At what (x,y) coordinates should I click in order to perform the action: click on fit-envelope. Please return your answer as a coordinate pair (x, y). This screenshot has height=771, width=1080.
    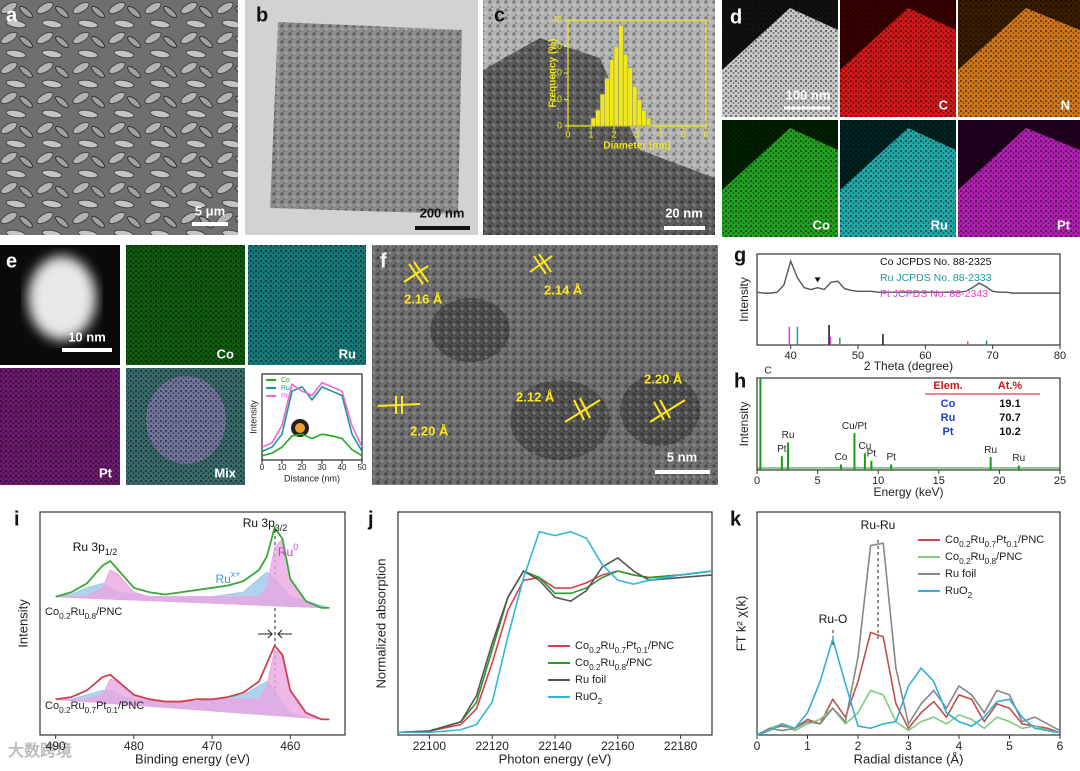
    Looking at the image, I should click on (192, 567).